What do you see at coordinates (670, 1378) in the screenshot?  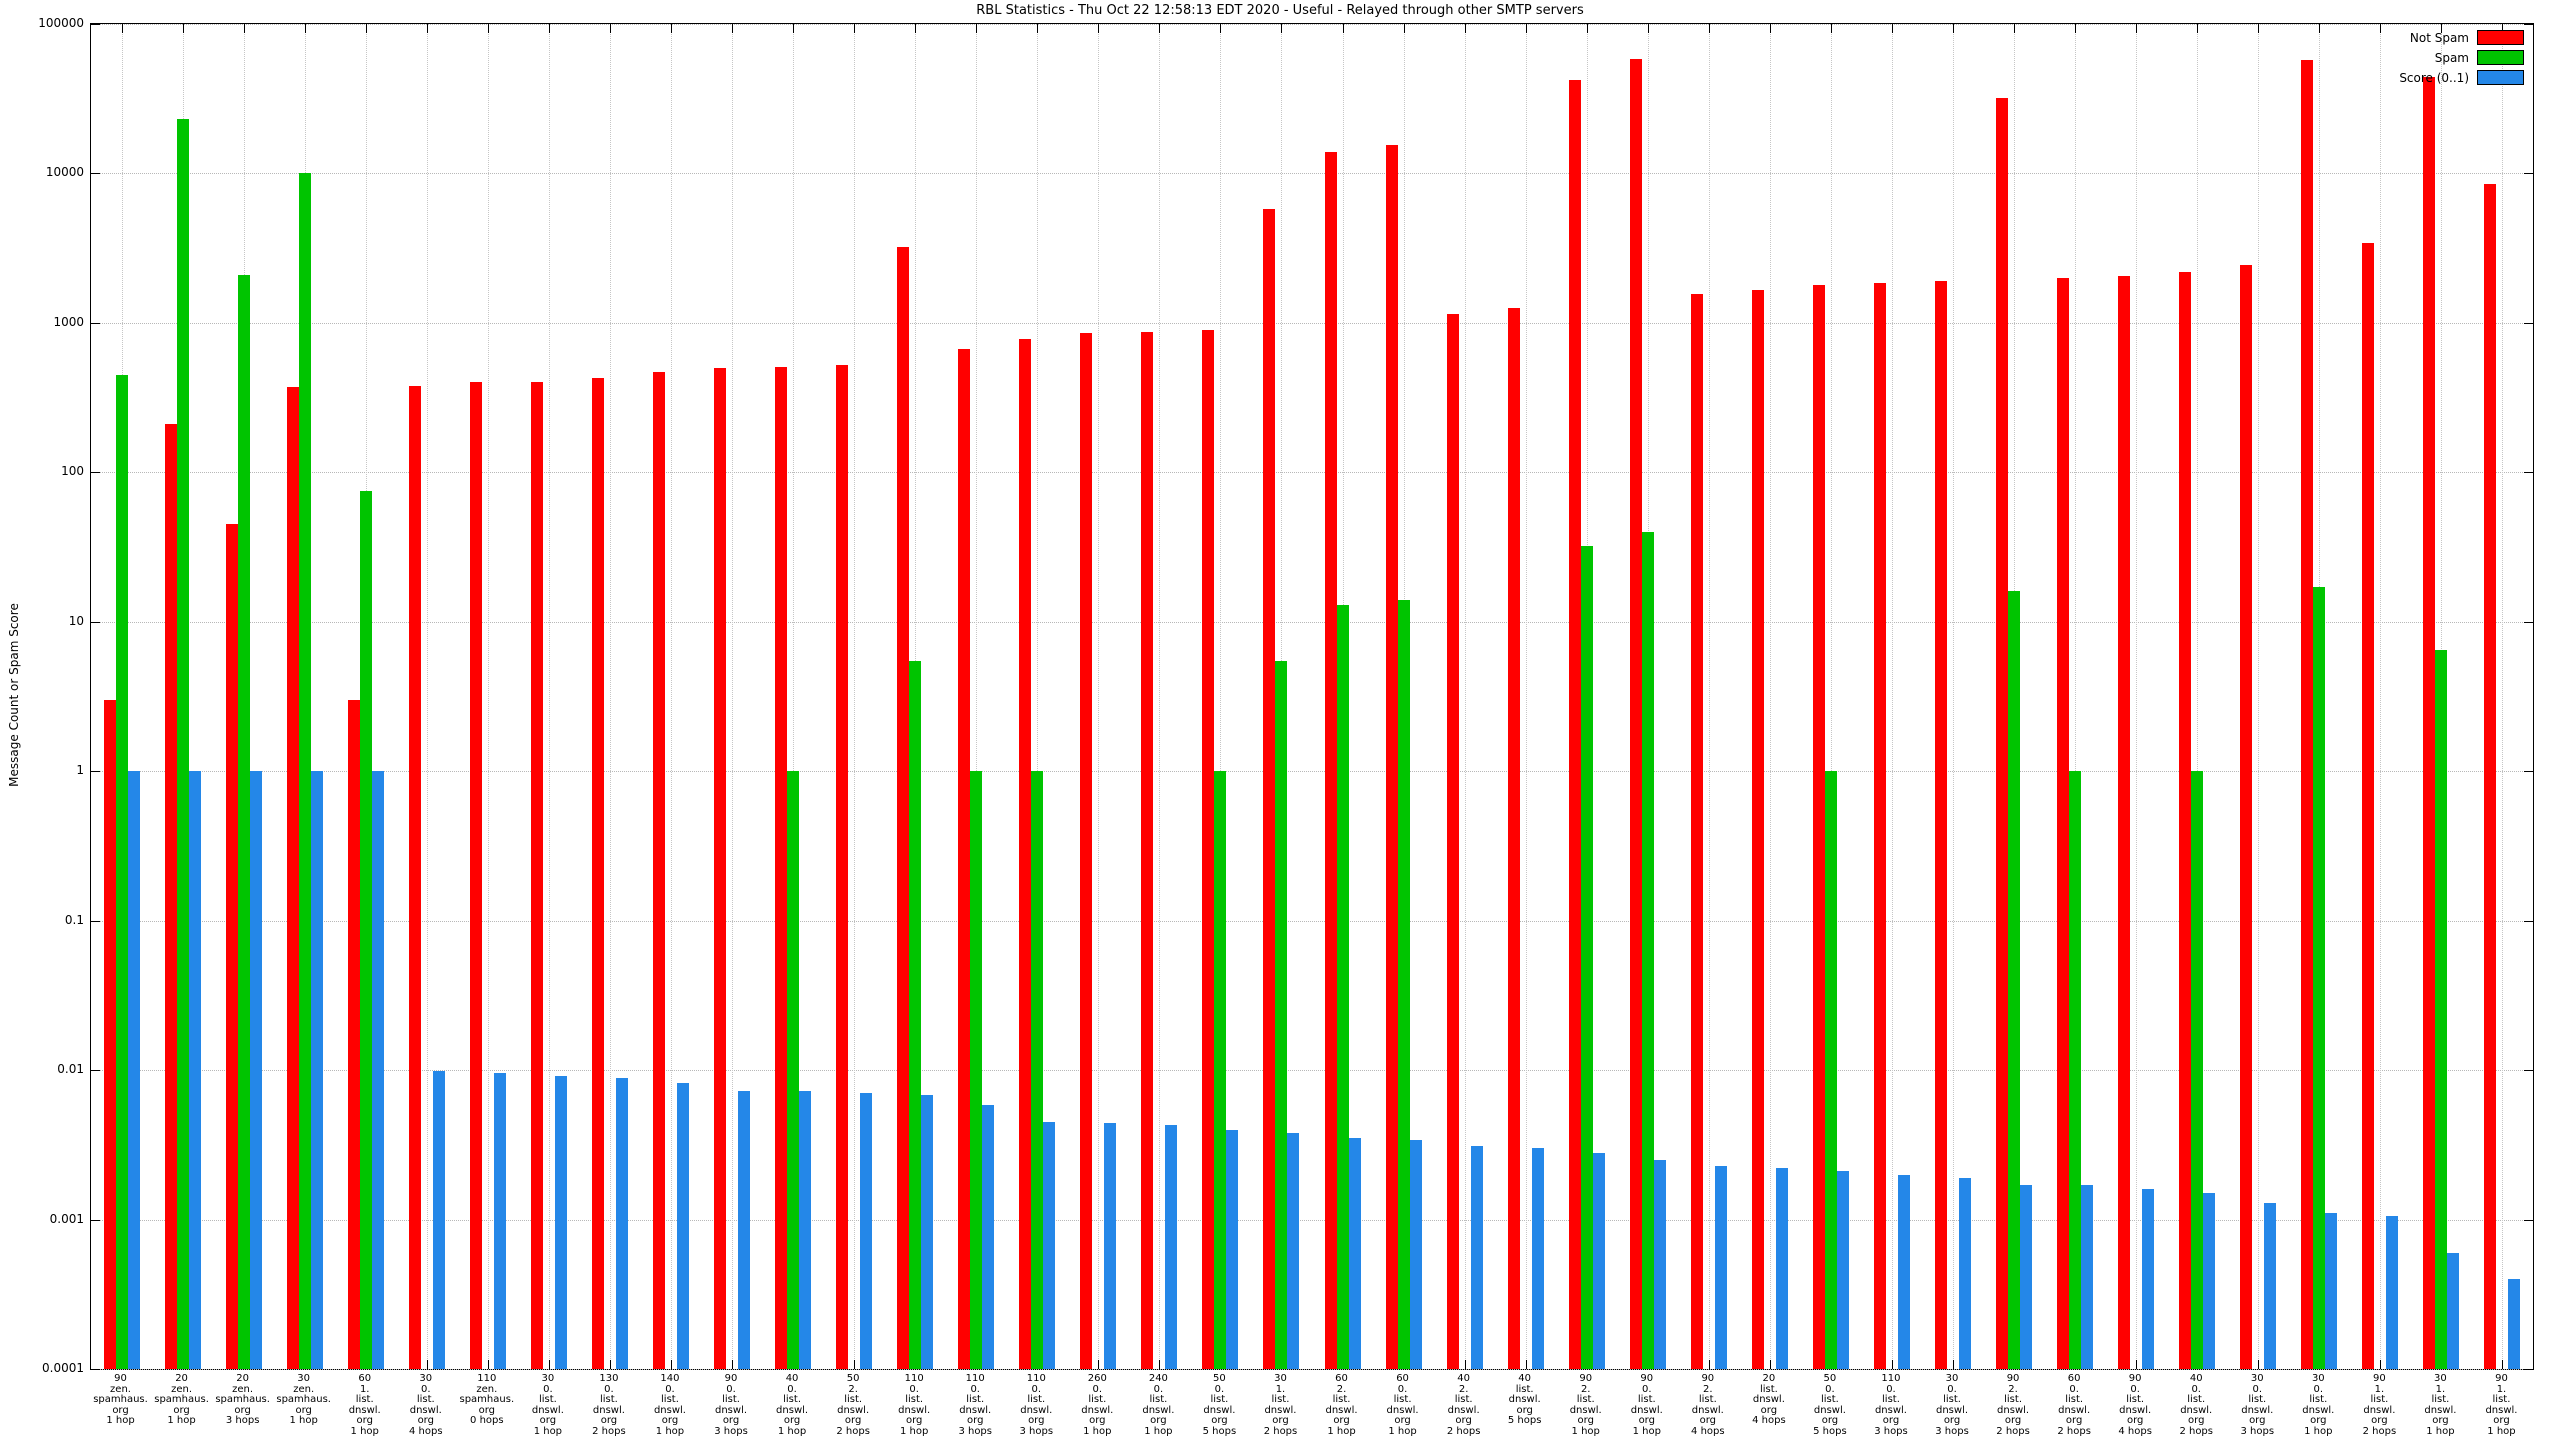 I see `x-tick-label-line: 140` at bounding box center [670, 1378].